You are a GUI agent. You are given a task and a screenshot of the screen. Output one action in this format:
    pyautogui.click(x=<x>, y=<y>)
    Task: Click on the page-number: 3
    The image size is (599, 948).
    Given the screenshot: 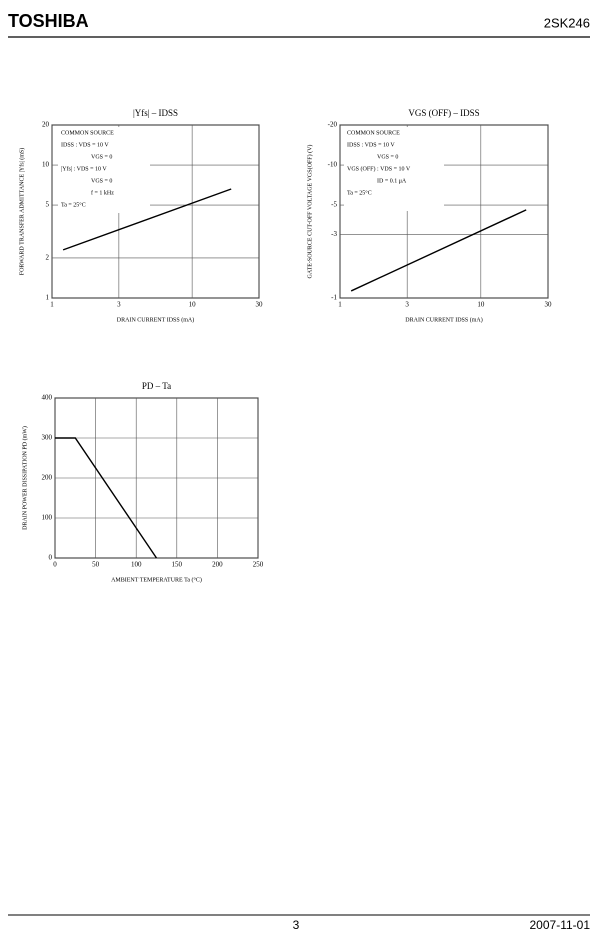 What is the action you would take?
    pyautogui.click(x=296, y=925)
    